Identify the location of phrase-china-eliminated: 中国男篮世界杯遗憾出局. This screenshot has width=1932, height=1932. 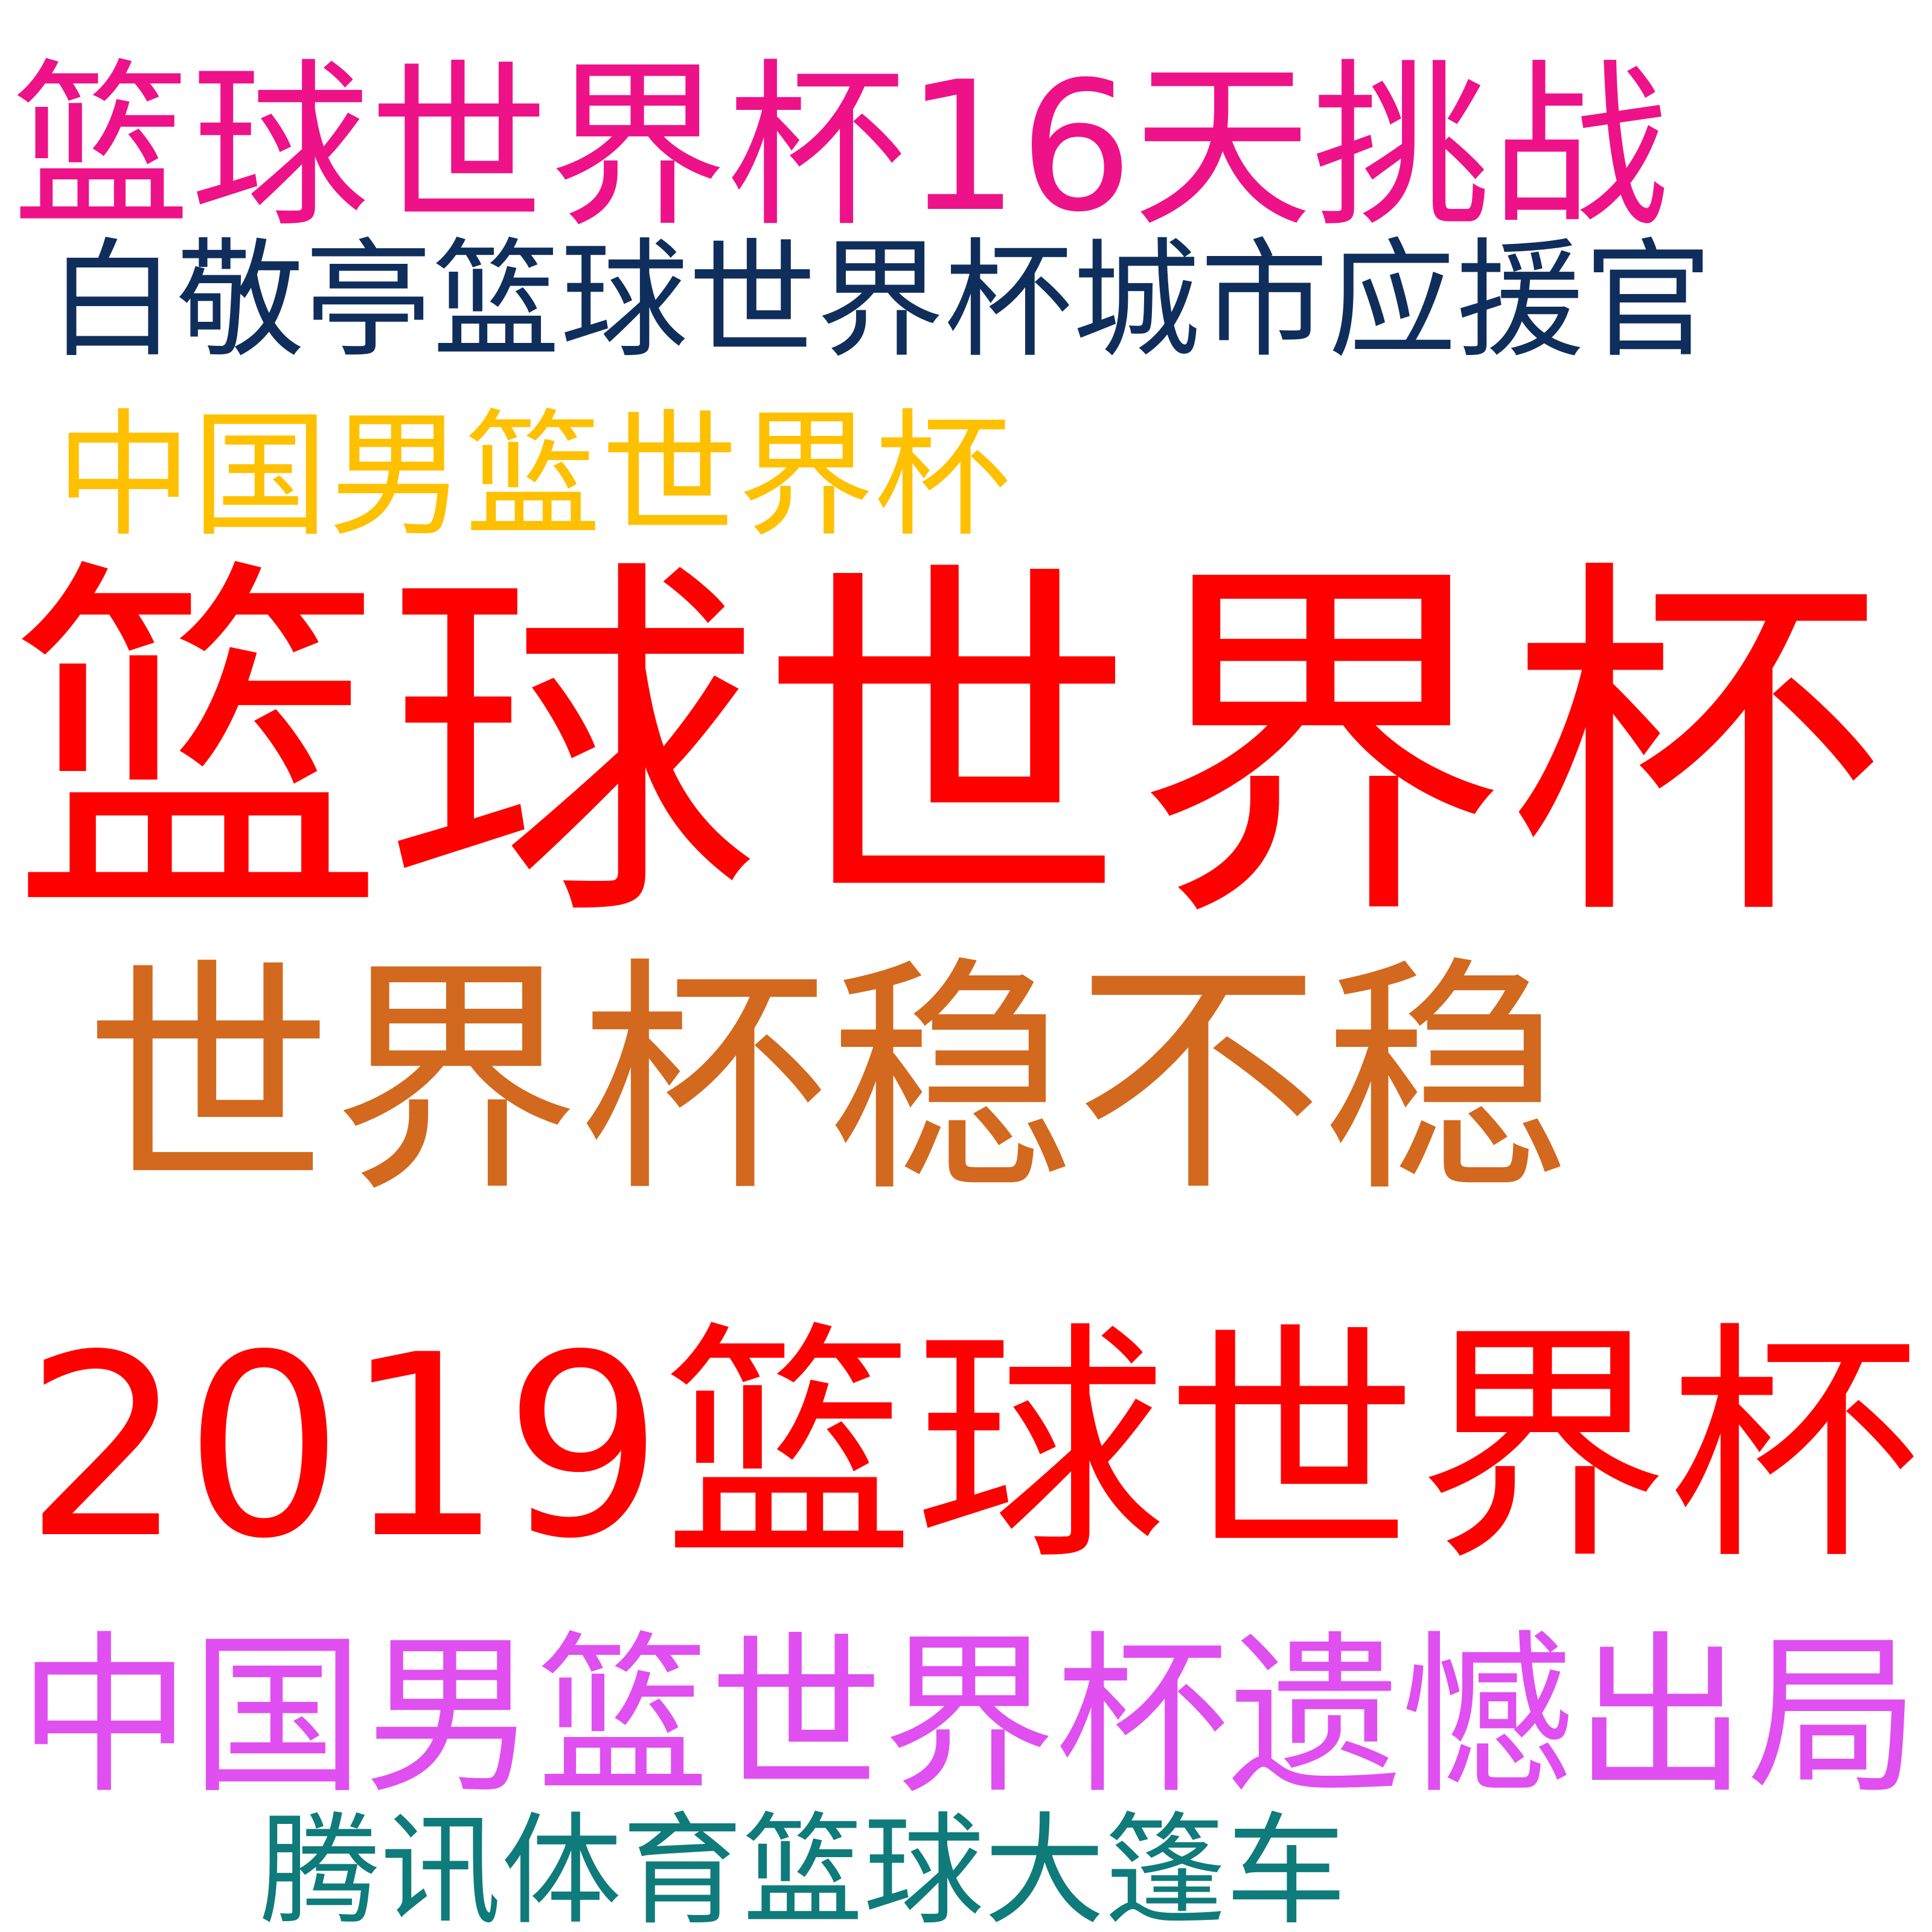
(969, 1716).